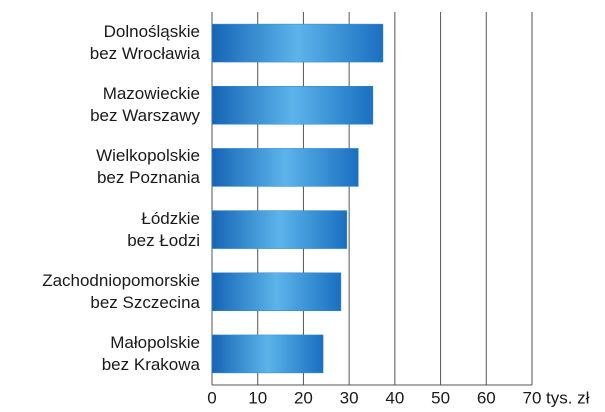  I want to click on x-axis-label: tys. zł, so click(568, 397).